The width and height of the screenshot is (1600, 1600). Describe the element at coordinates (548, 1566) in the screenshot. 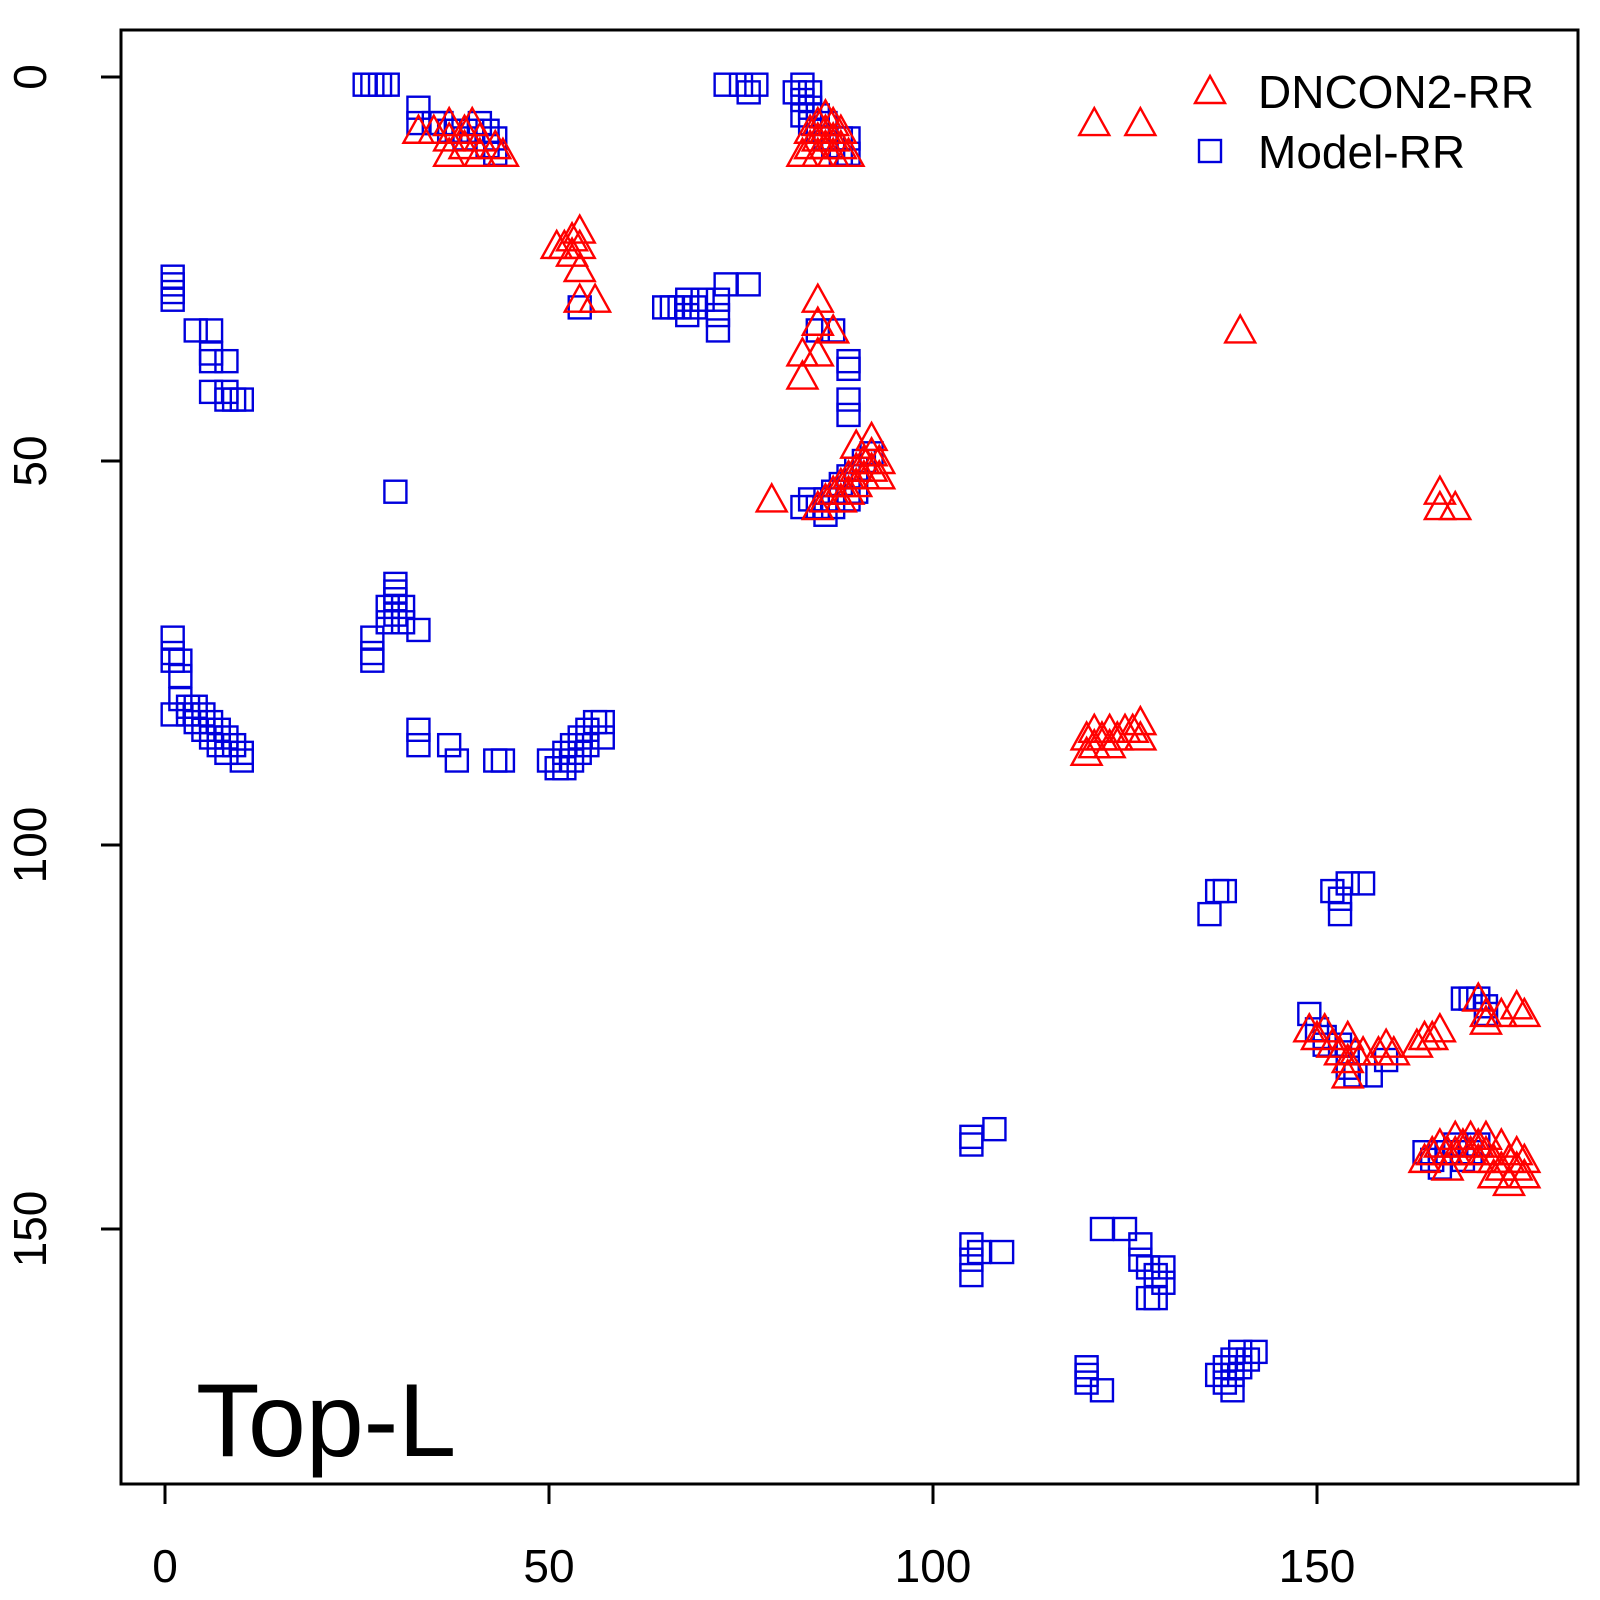

I see `x-tick-label: 50` at that location.